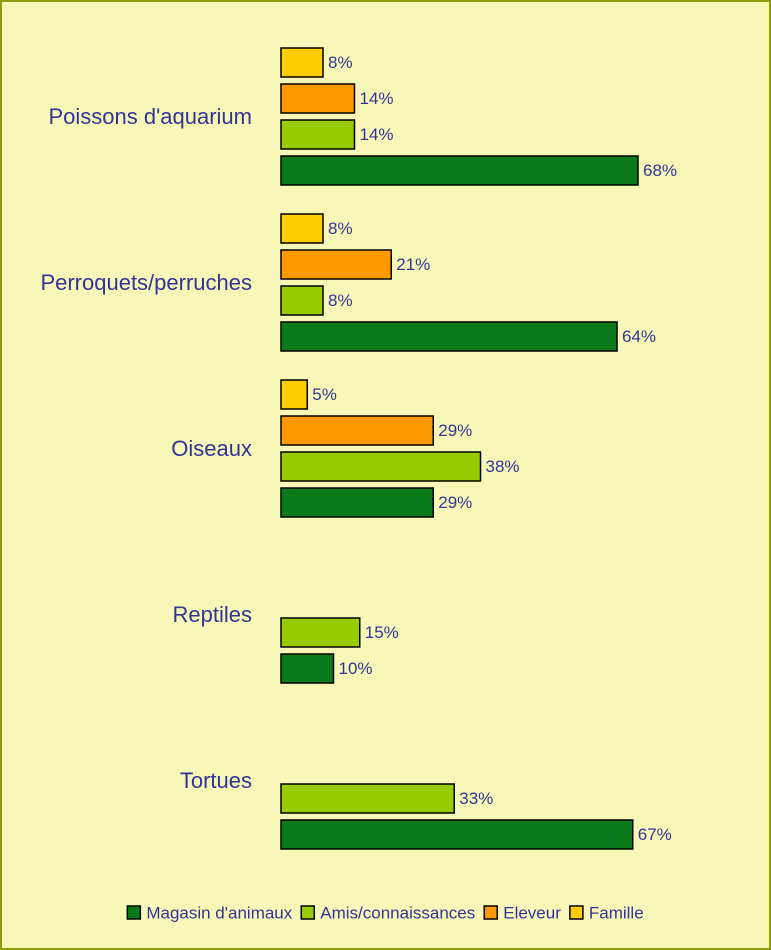  Describe the element at coordinates (324, 394) in the screenshot. I see `value-label: 5%` at that location.